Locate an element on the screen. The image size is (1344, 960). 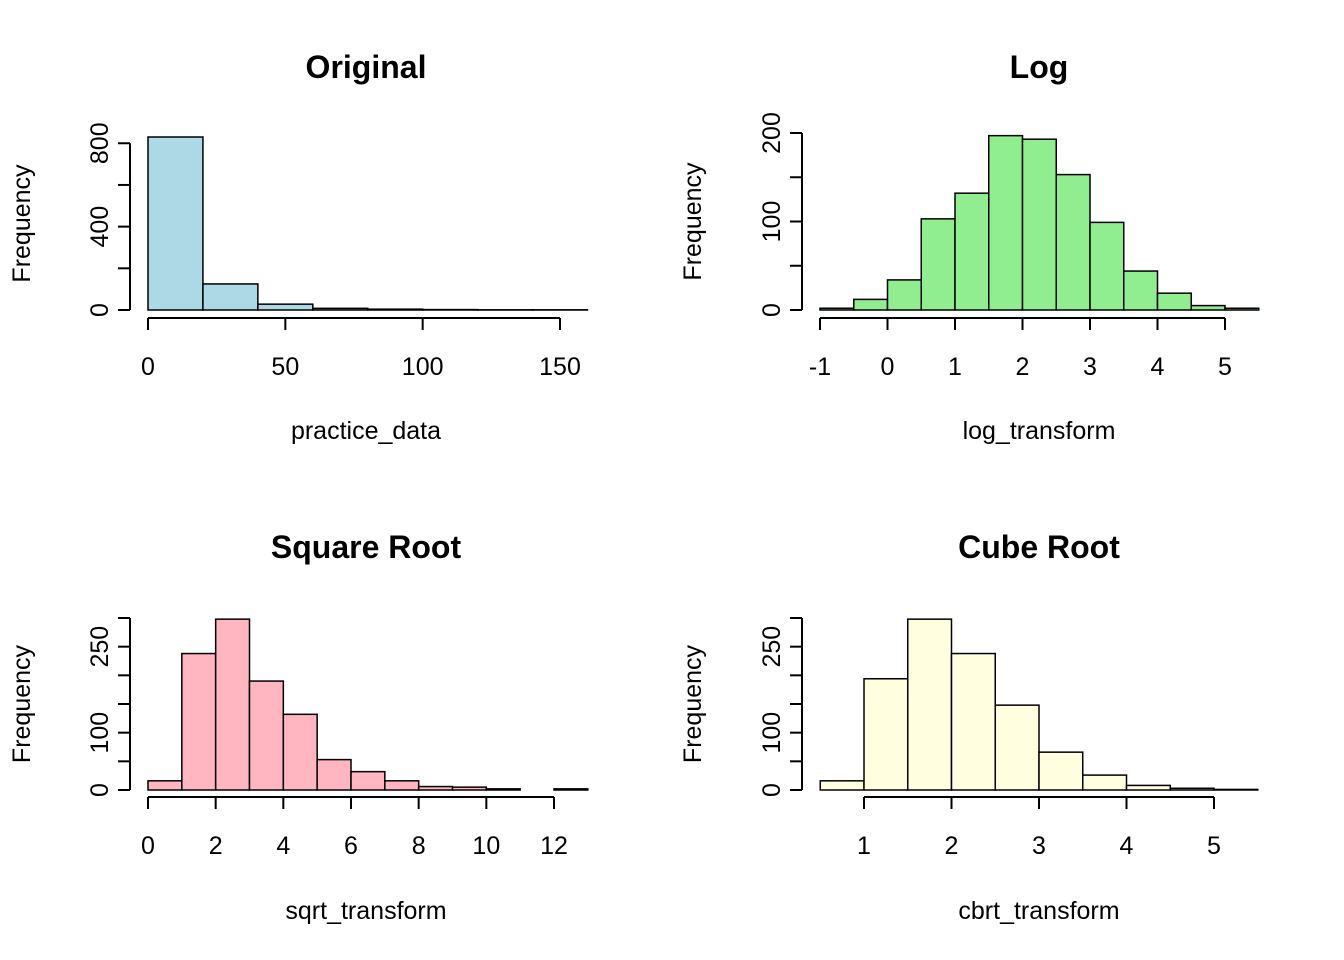
x-tick-label-square-root-2: 4 is located at coordinates (283, 846).